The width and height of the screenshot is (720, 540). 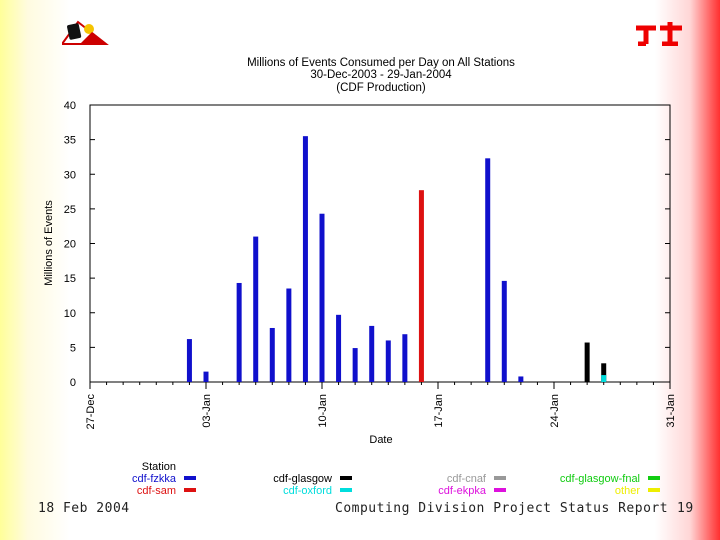 I want to click on legend-label: cdf-sam, so click(x=156, y=491).